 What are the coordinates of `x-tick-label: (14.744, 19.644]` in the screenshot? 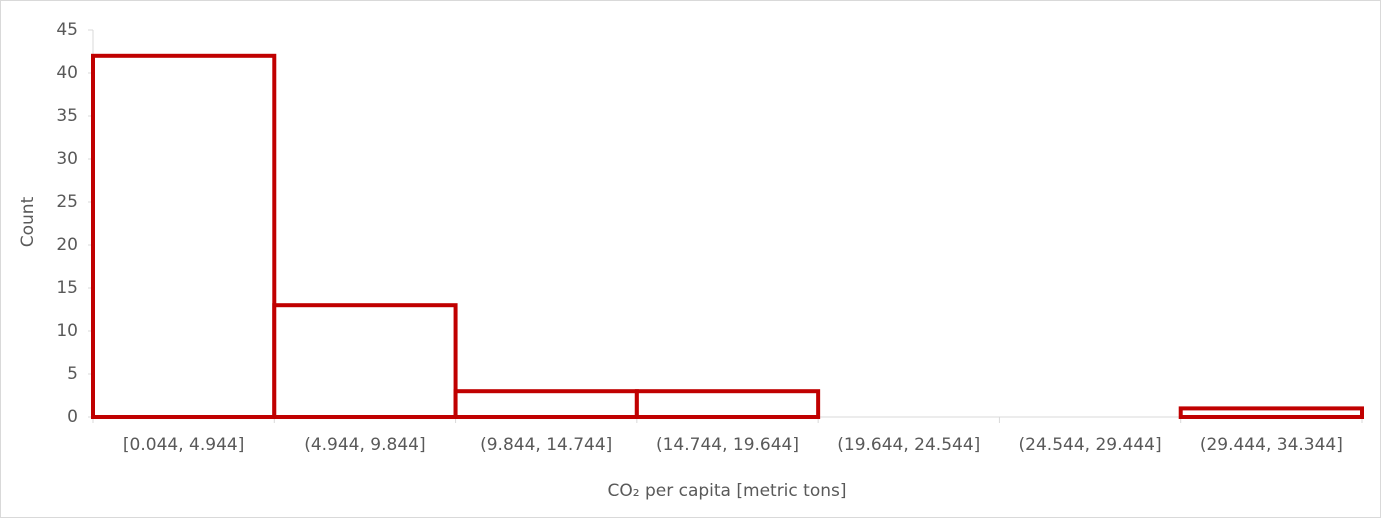 It's located at (727, 445).